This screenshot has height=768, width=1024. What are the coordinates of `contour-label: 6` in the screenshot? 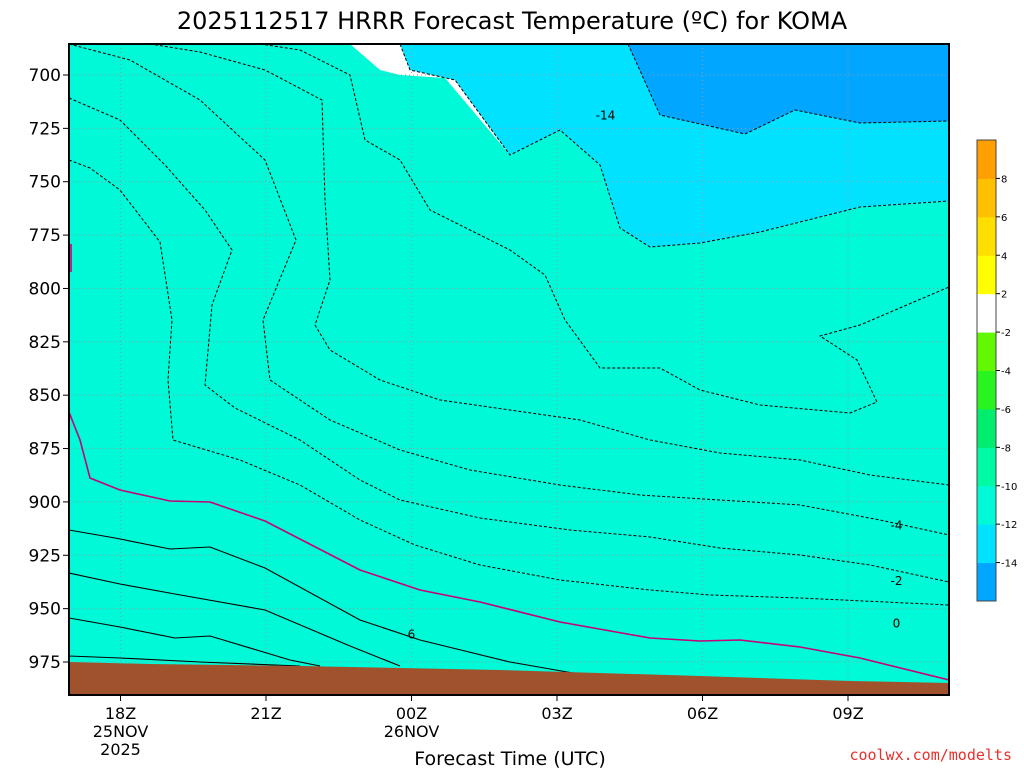 It's located at (412, 634).